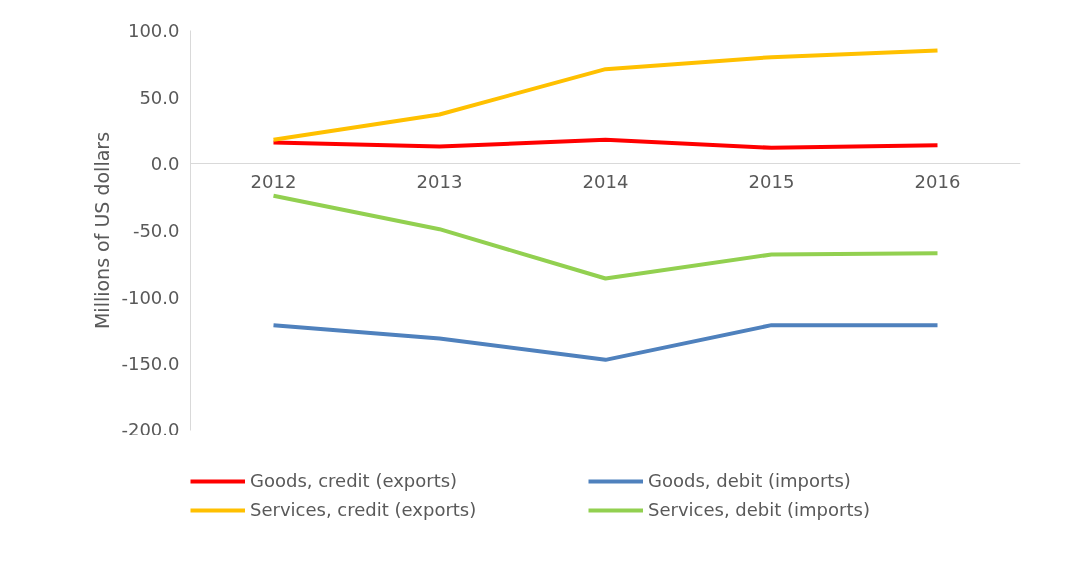  I want to click on x-tick-label: 2013, so click(439, 181).